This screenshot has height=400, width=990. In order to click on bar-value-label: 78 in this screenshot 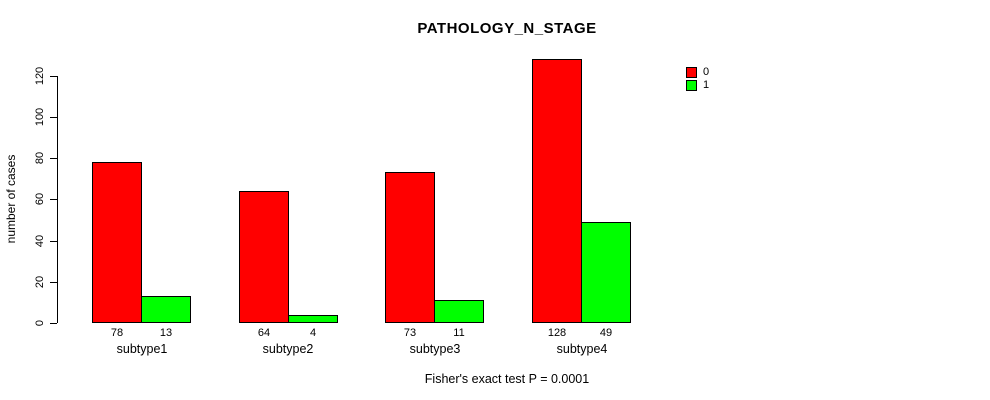, I will do `click(117, 333)`.